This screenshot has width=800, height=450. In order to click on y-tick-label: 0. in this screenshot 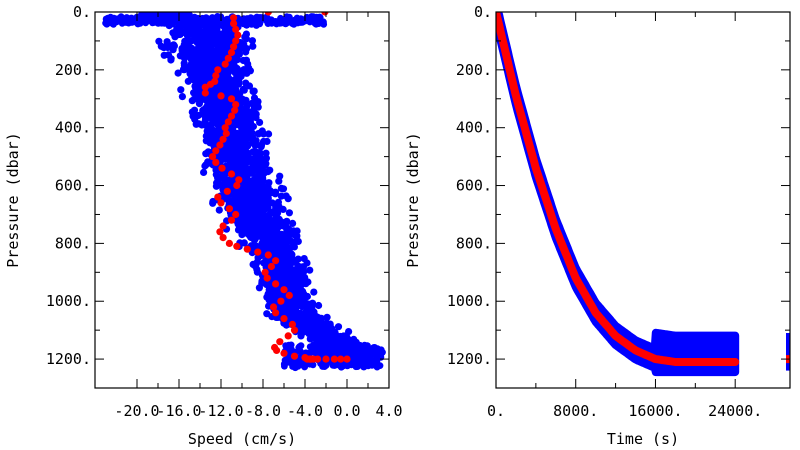, I will do `click(483, 12)`.